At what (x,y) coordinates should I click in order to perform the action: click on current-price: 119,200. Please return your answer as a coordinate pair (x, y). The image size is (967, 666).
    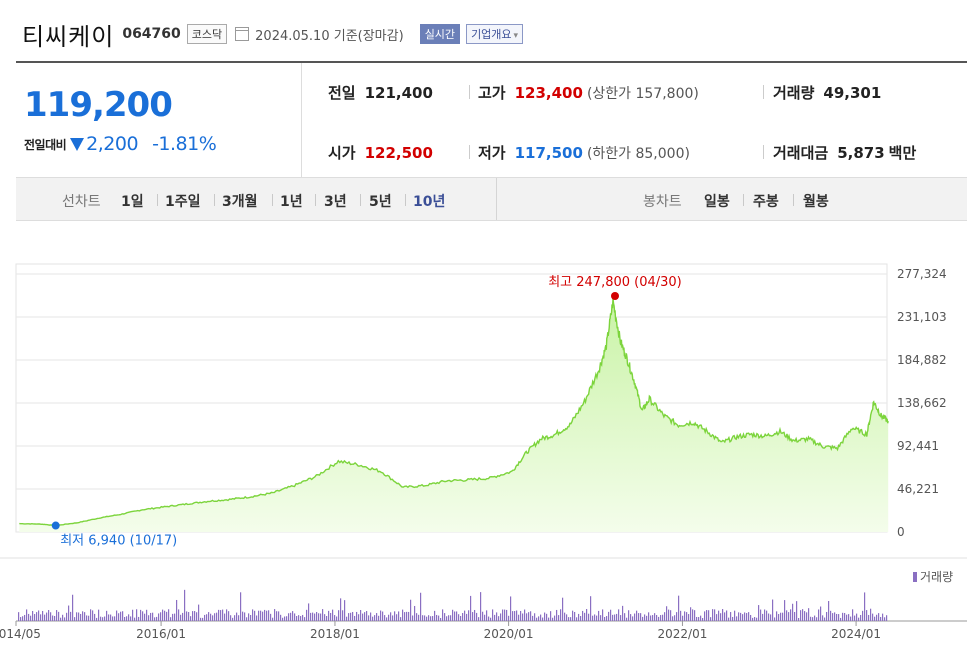
    Looking at the image, I should click on (98, 105).